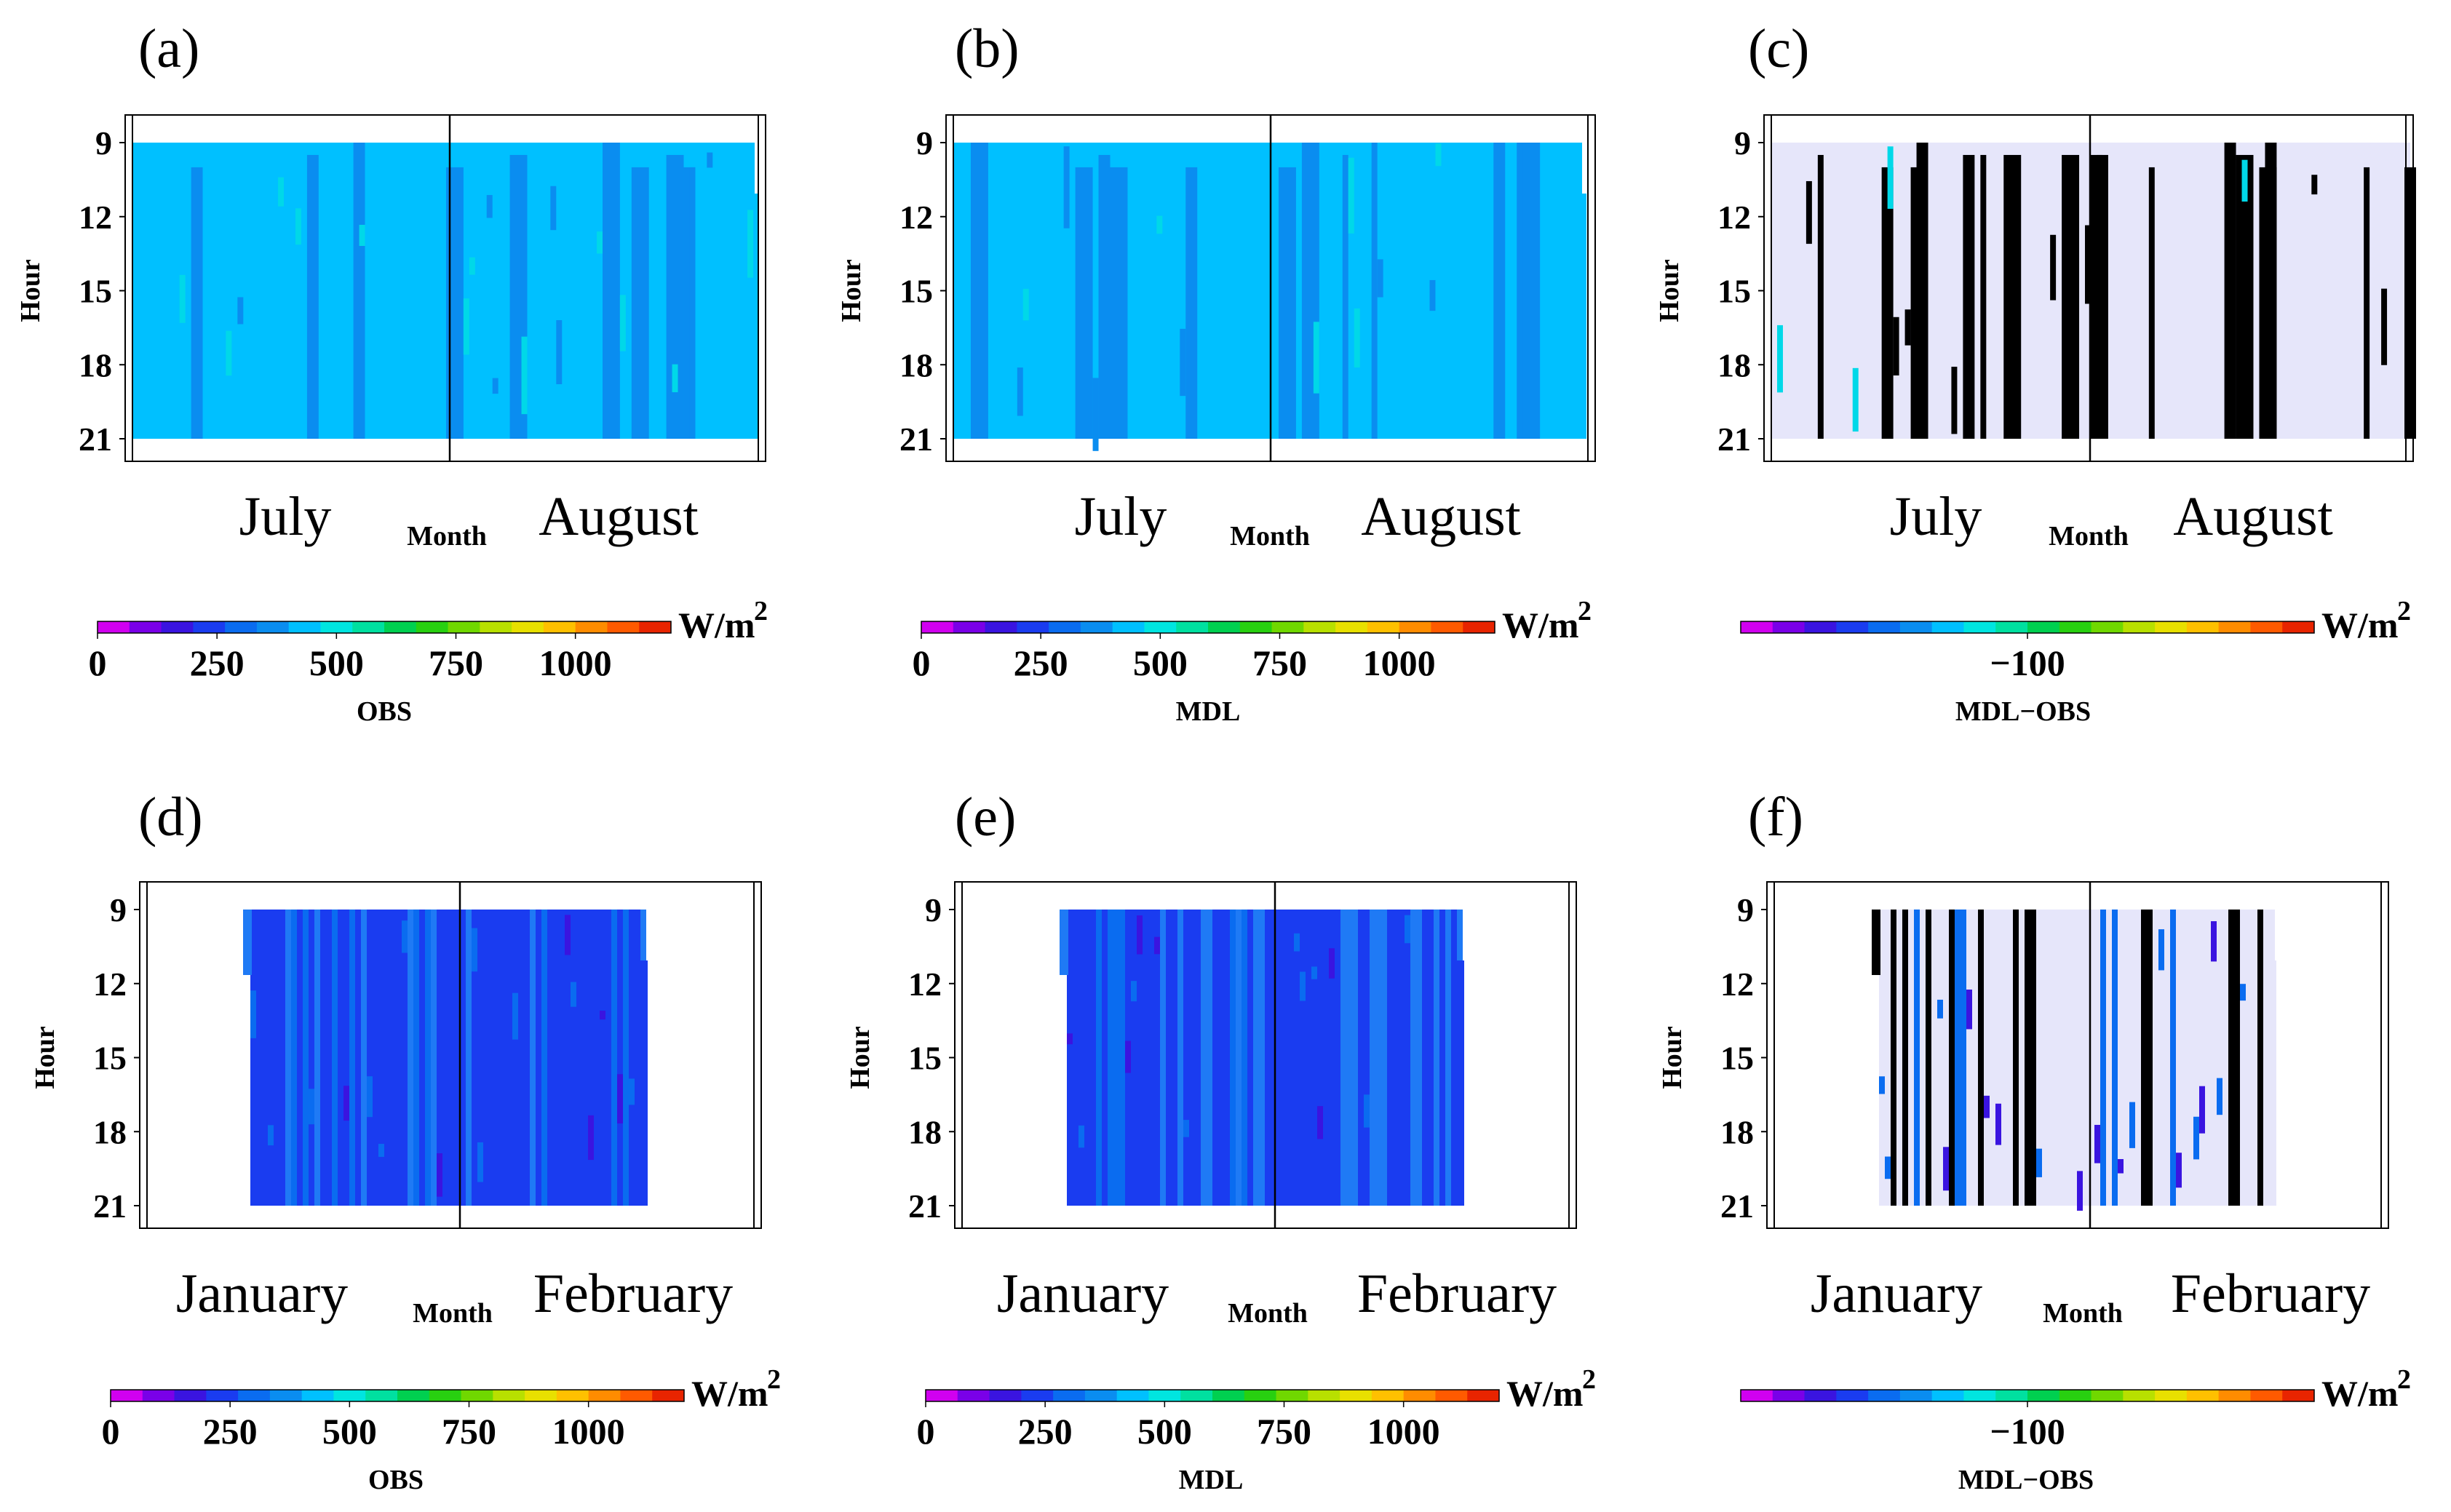 The image size is (2451, 1512). Describe the element at coordinates (456, 662) in the screenshot. I see `colorbar-tick-label: 750` at that location.